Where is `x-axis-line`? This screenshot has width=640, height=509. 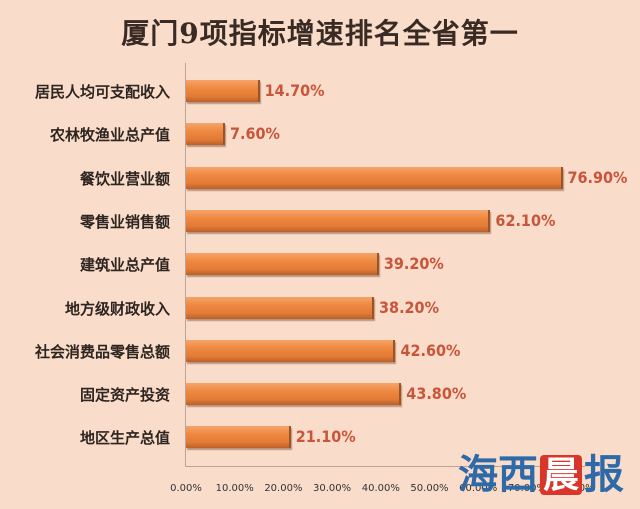
x-axis-line is located at coordinates (385, 466).